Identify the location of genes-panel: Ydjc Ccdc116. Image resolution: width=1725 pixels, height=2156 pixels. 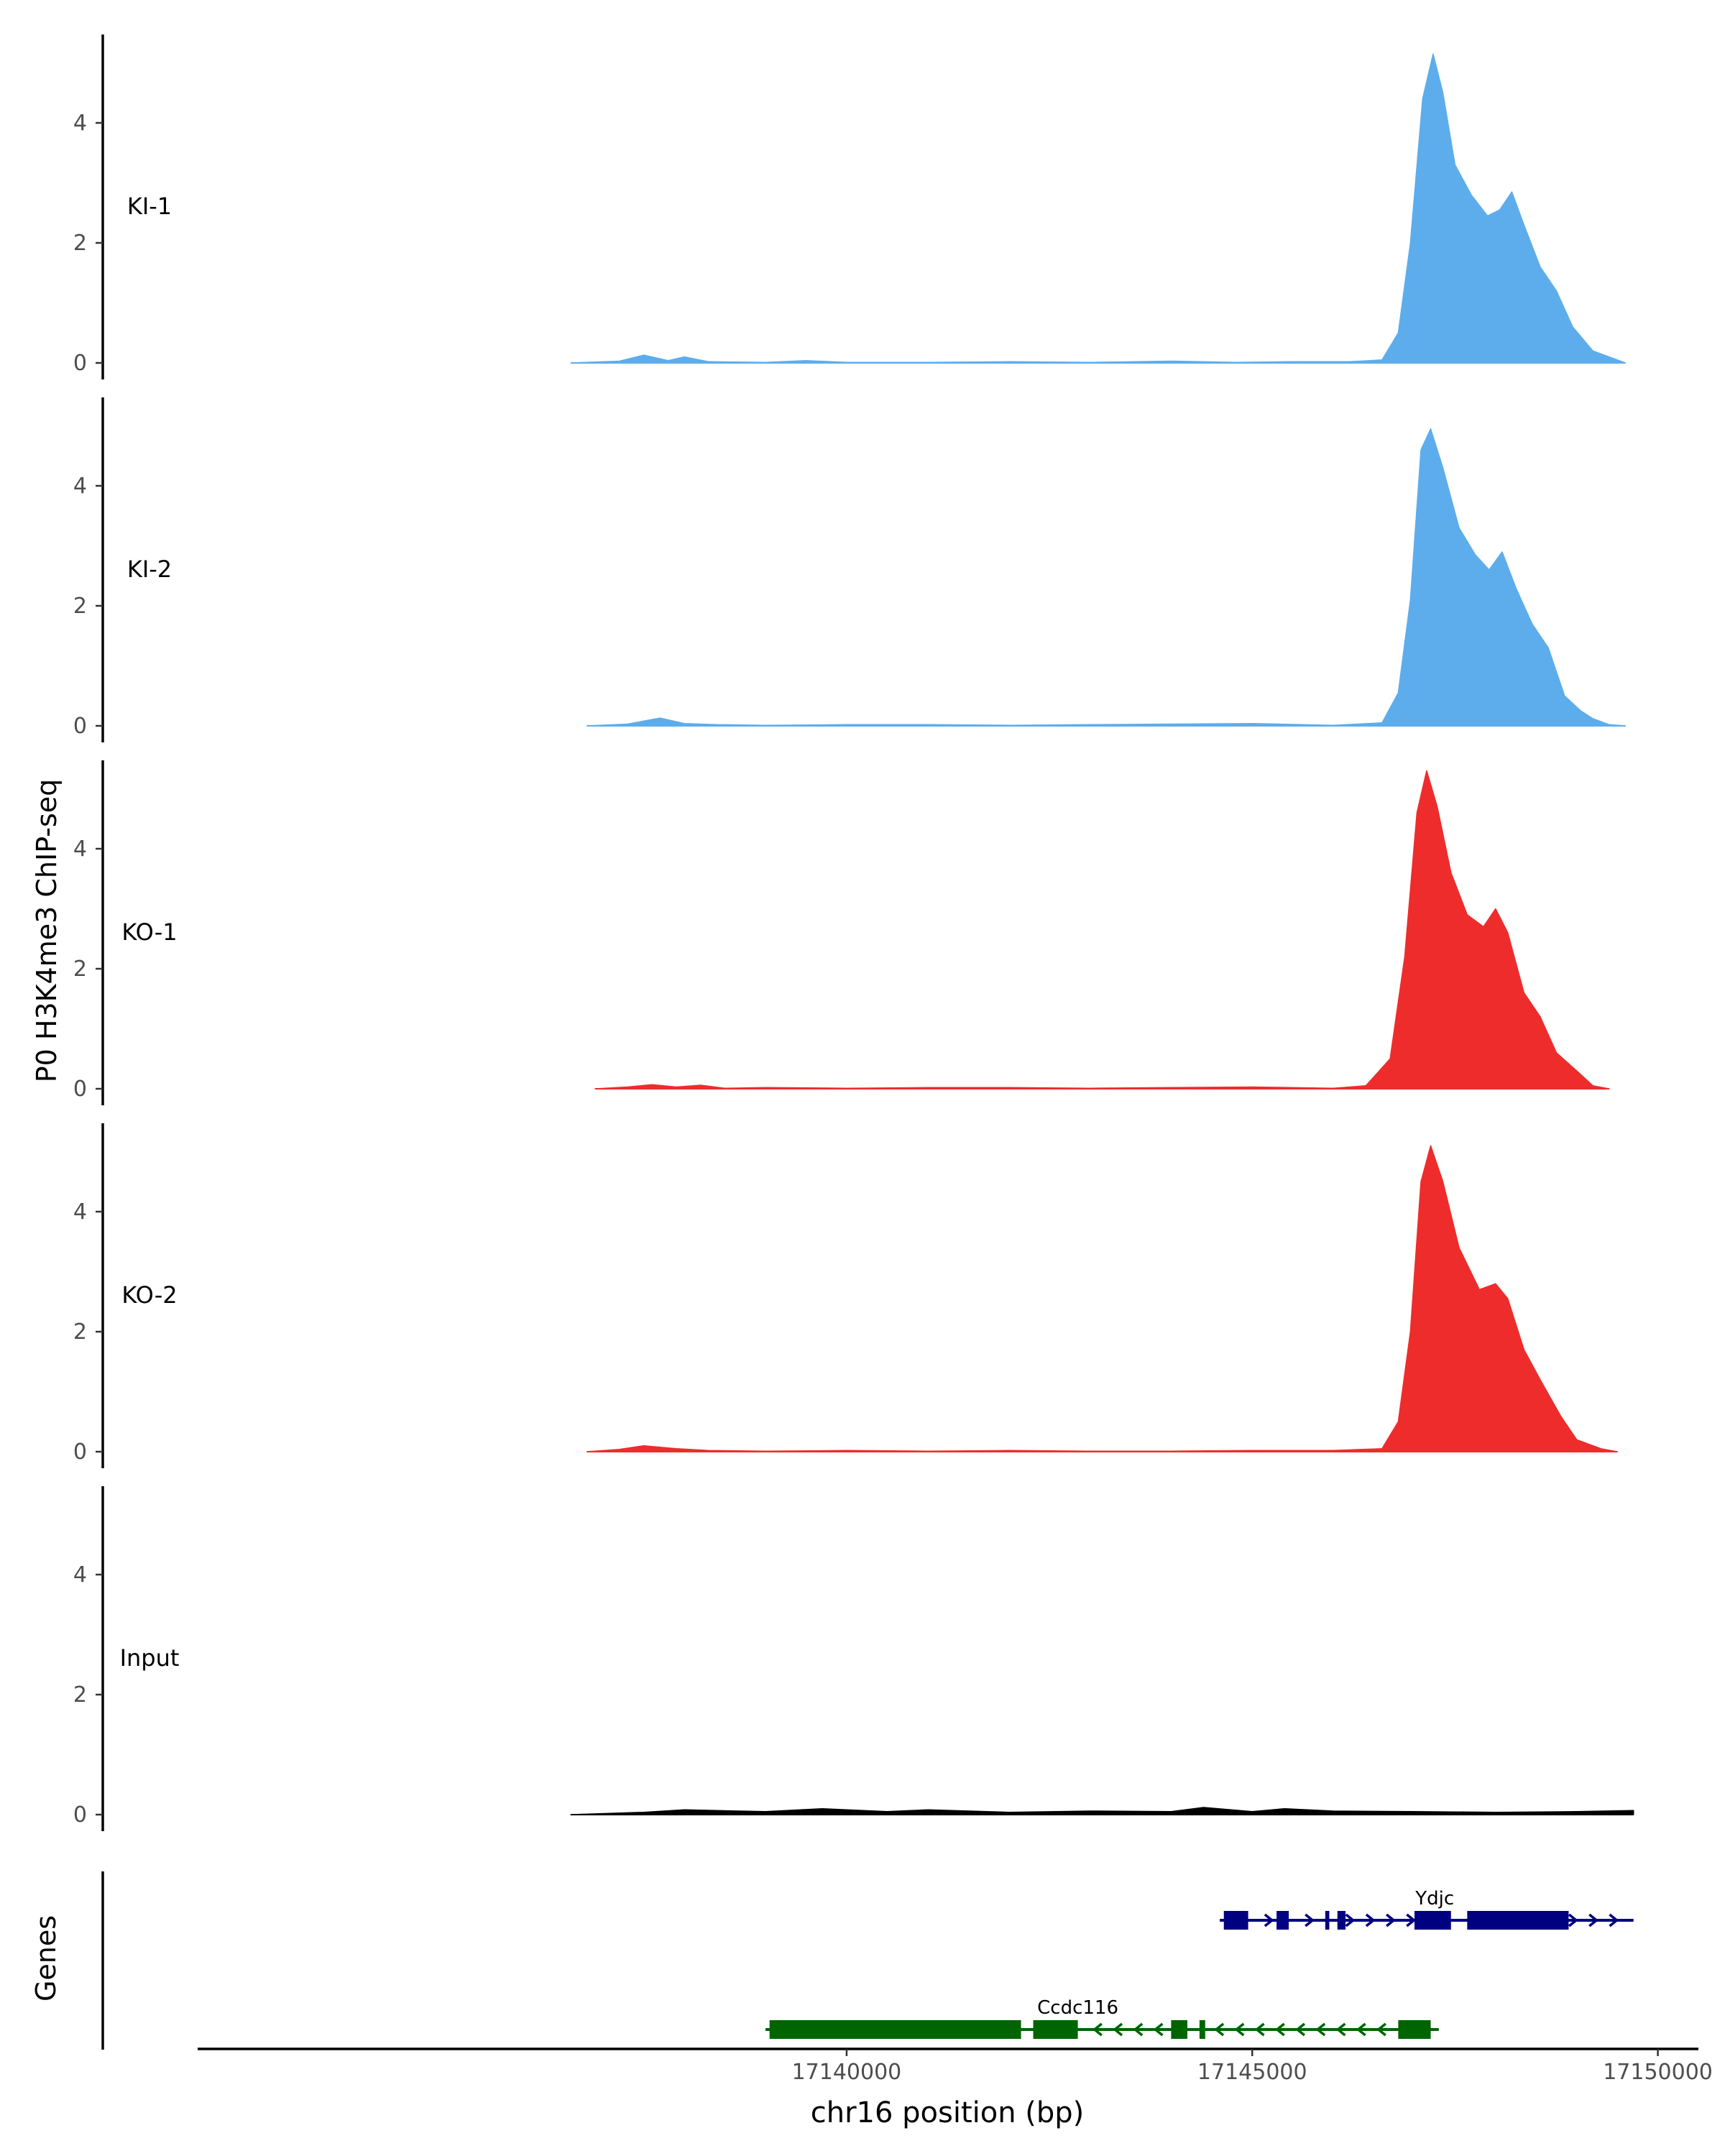
(867, 1960).